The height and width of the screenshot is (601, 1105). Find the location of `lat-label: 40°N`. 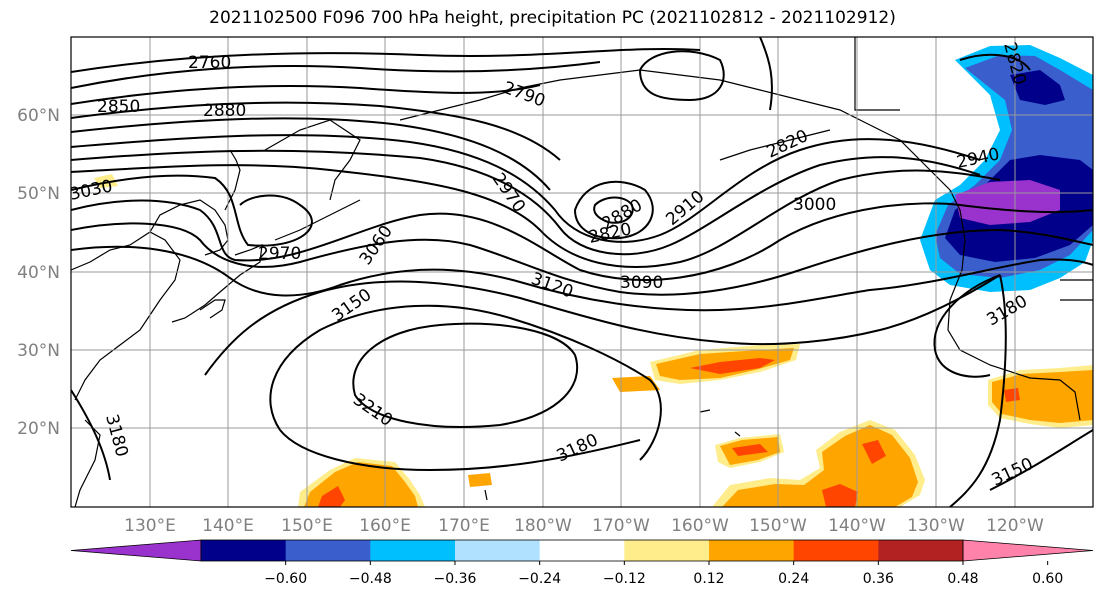

lat-label: 40°N is located at coordinates (38, 273).